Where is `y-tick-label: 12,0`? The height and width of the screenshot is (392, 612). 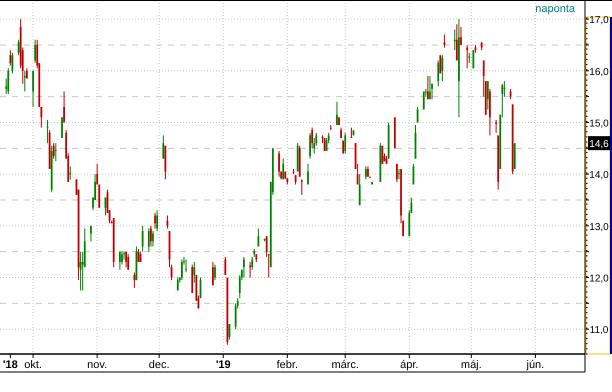
y-tick-label: 12,0 is located at coordinates (599, 279).